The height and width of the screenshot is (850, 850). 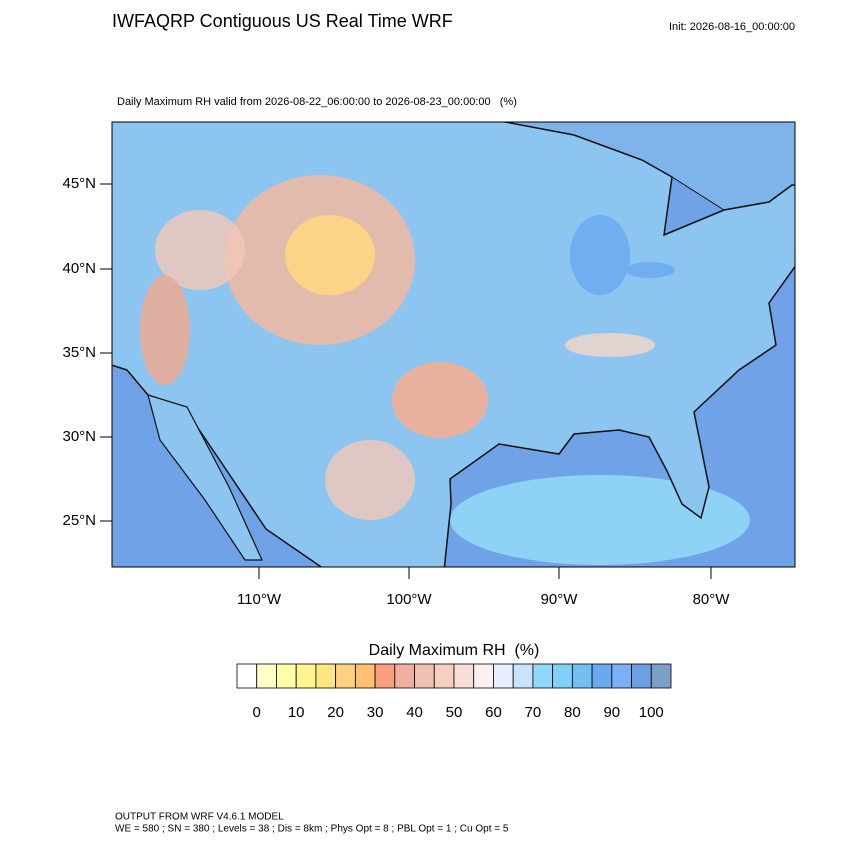 What do you see at coordinates (454, 692) in the screenshot?
I see `colorbar: 0 10 20 30 40 50 60 70 80 90 100` at bounding box center [454, 692].